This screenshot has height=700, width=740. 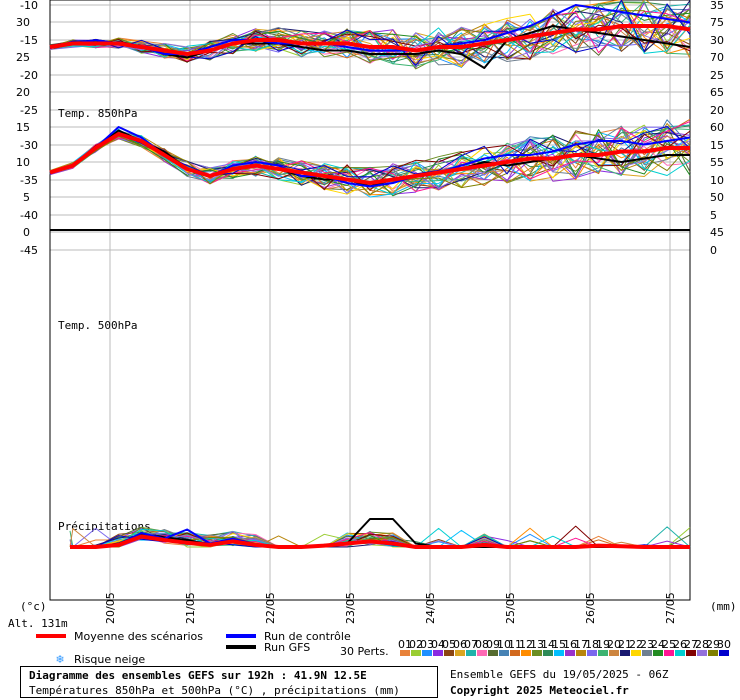 I want to click on panel-label-850: Temp. 850hPa, so click(x=97, y=113).